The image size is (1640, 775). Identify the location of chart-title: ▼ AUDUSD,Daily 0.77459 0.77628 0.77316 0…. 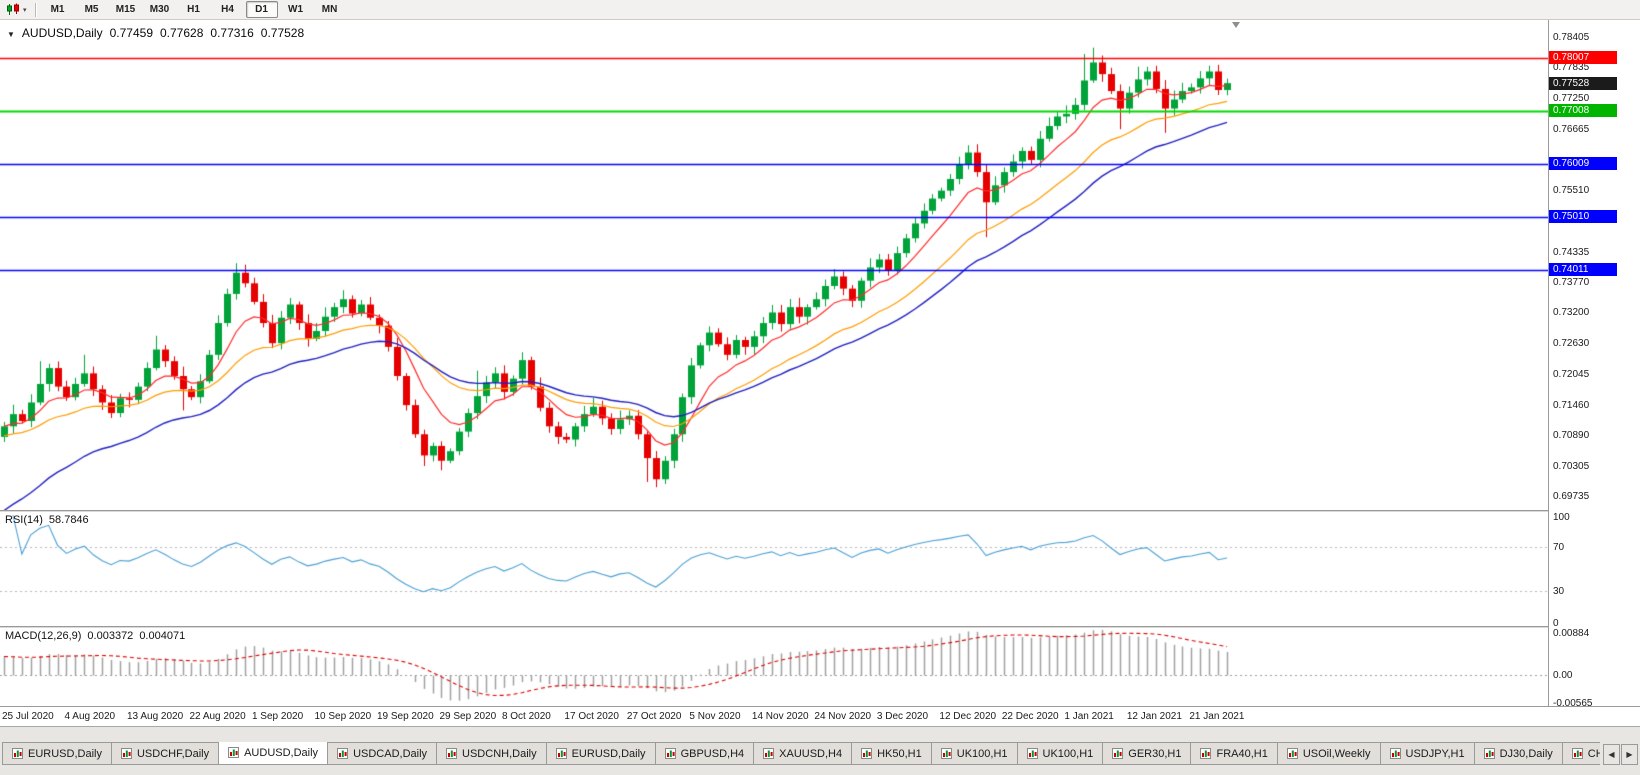
(155, 33).